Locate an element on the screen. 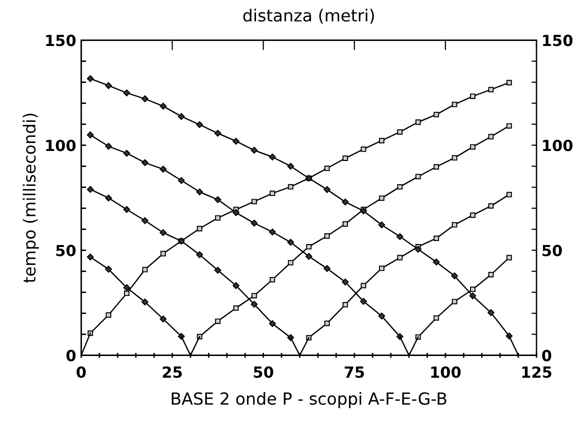 The image size is (580, 423). x2-axis-title: distanza (metri) is located at coordinates (308, 16).